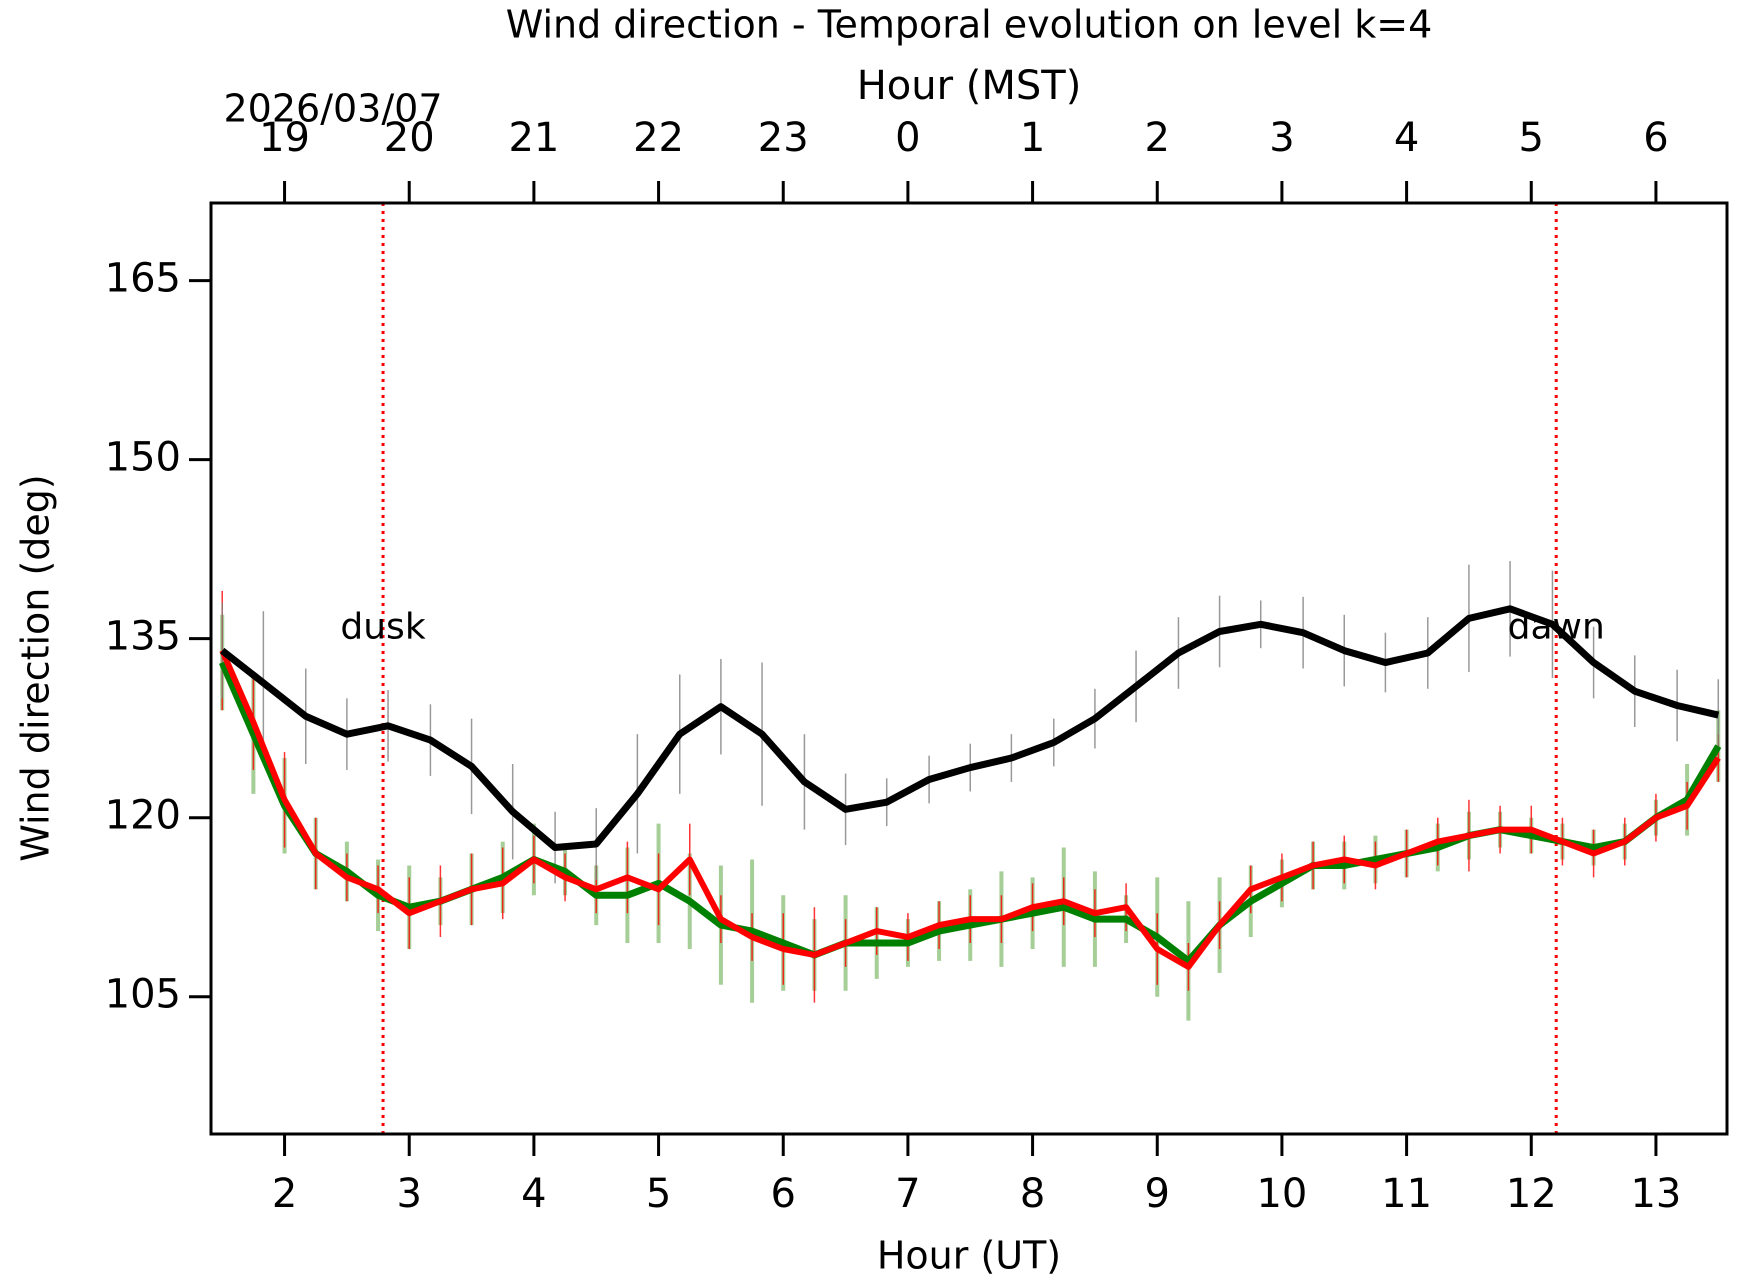 The width and height of the screenshot is (1742, 1282). I want to click on x2-axis-label: Hour (MST), so click(969, 86).